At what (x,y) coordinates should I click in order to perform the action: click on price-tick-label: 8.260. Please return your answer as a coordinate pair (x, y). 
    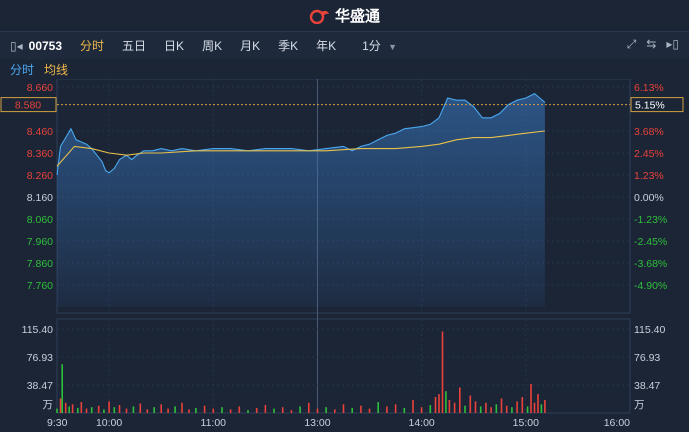
    Looking at the image, I should click on (40, 176).